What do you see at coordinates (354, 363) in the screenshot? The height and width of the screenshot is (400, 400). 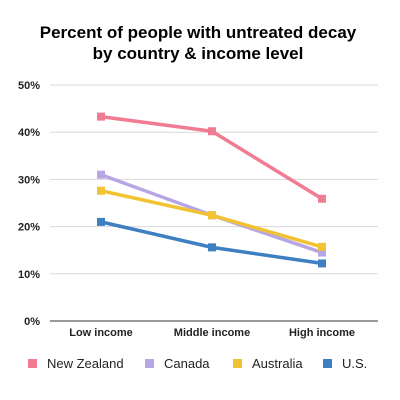 I see `legend-label: U.S.` at bounding box center [354, 363].